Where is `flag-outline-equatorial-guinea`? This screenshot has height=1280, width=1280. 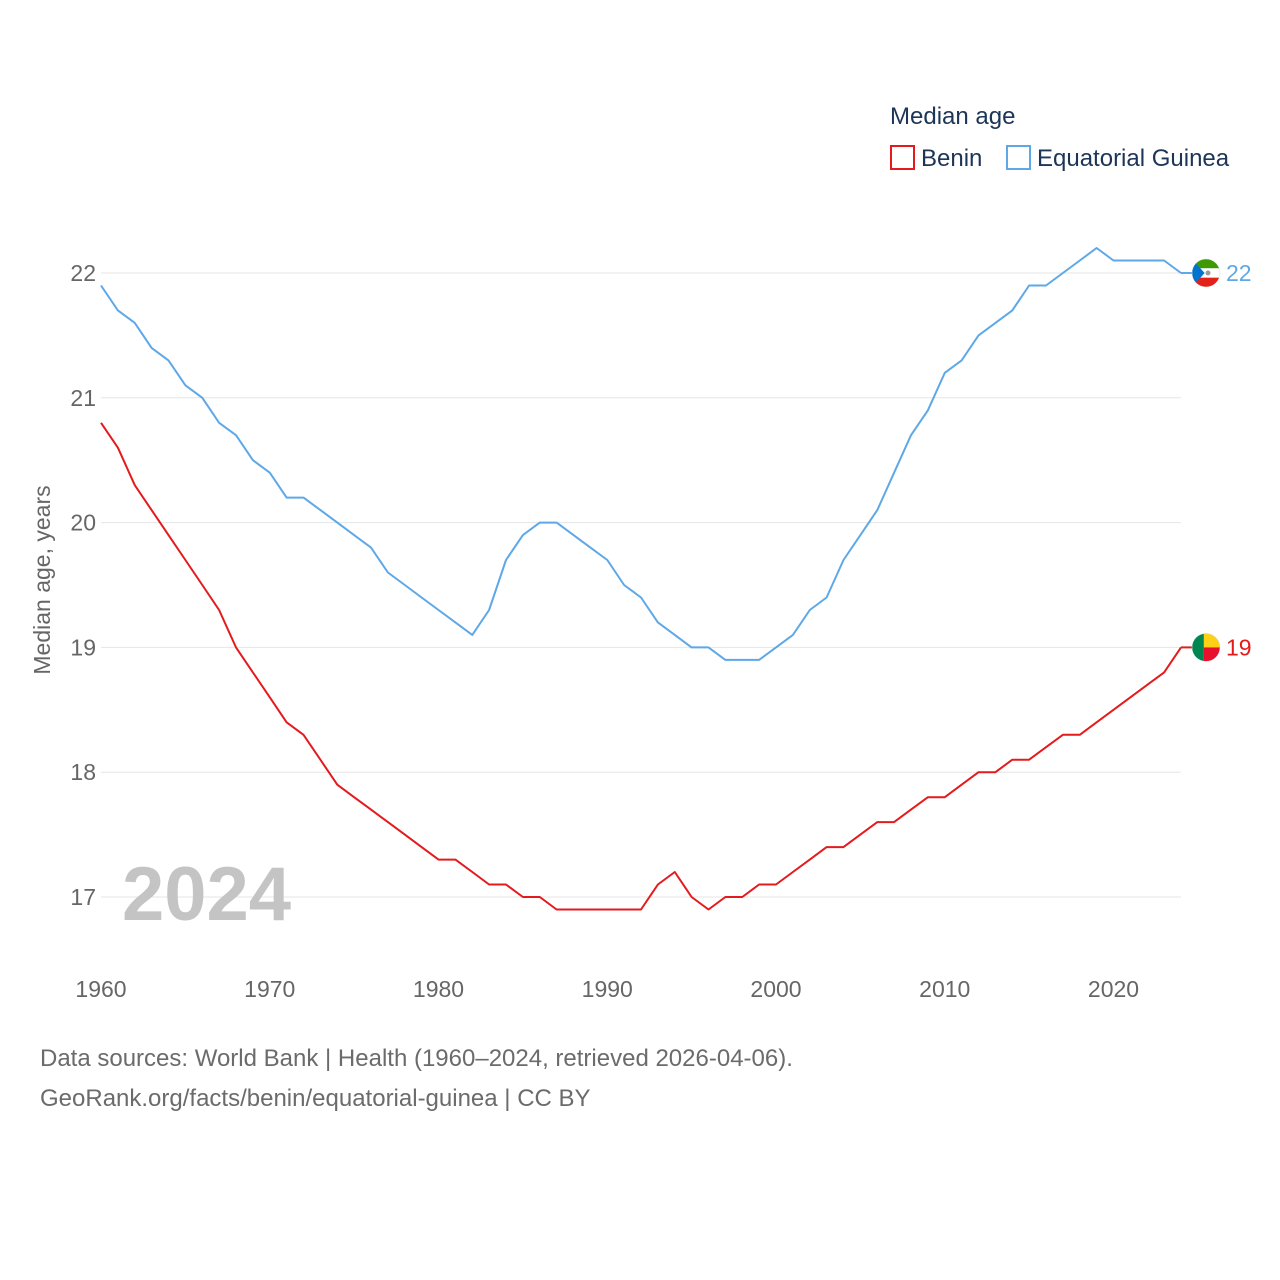 flag-outline-equatorial-guinea is located at coordinates (1206, 273).